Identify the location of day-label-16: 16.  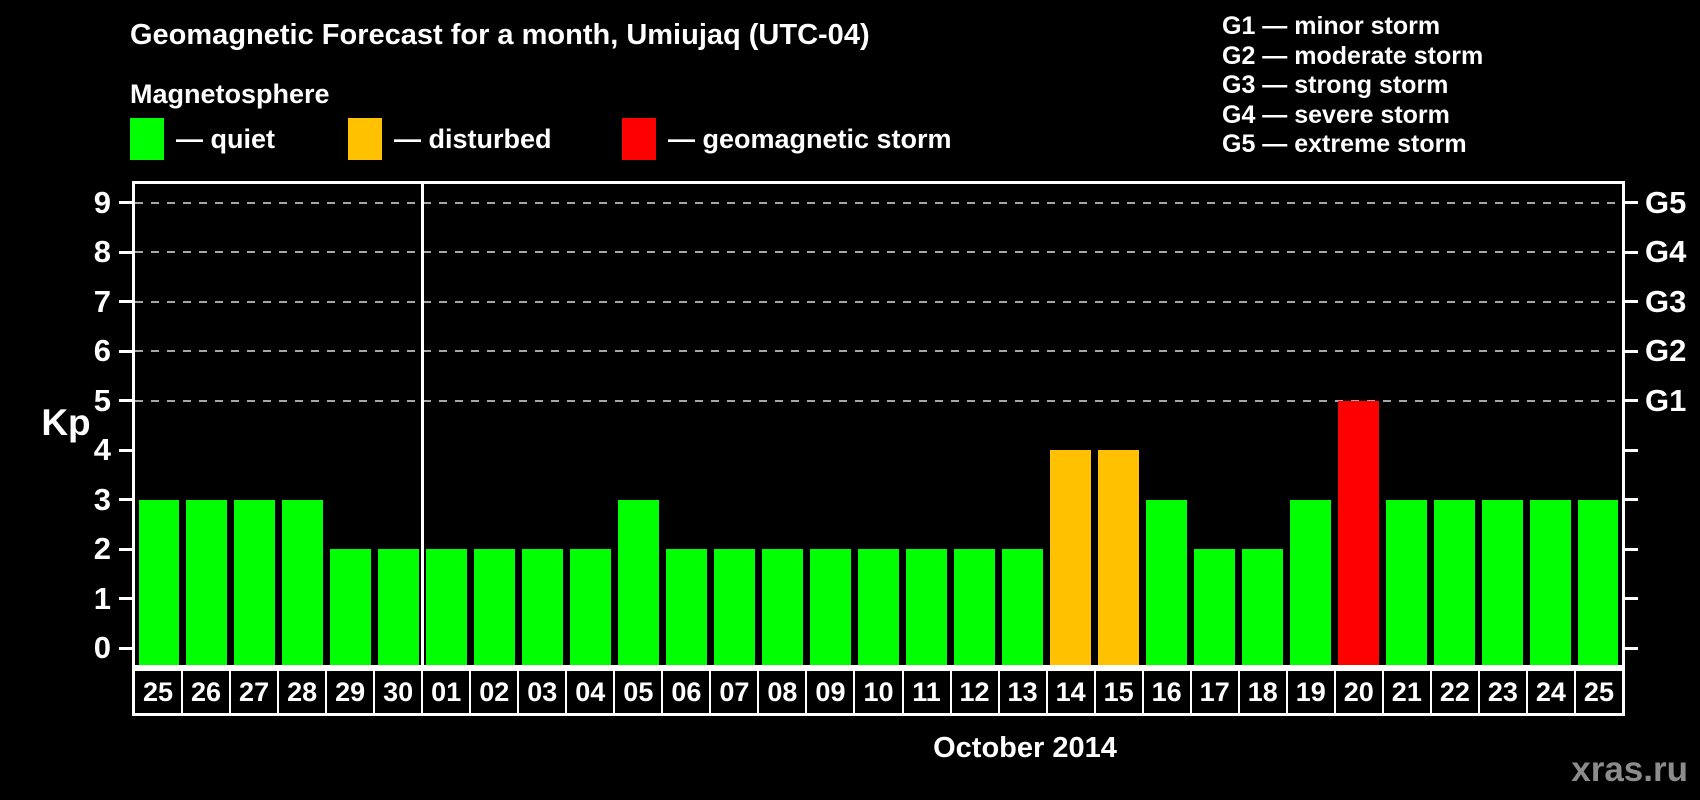
(1165, 692).